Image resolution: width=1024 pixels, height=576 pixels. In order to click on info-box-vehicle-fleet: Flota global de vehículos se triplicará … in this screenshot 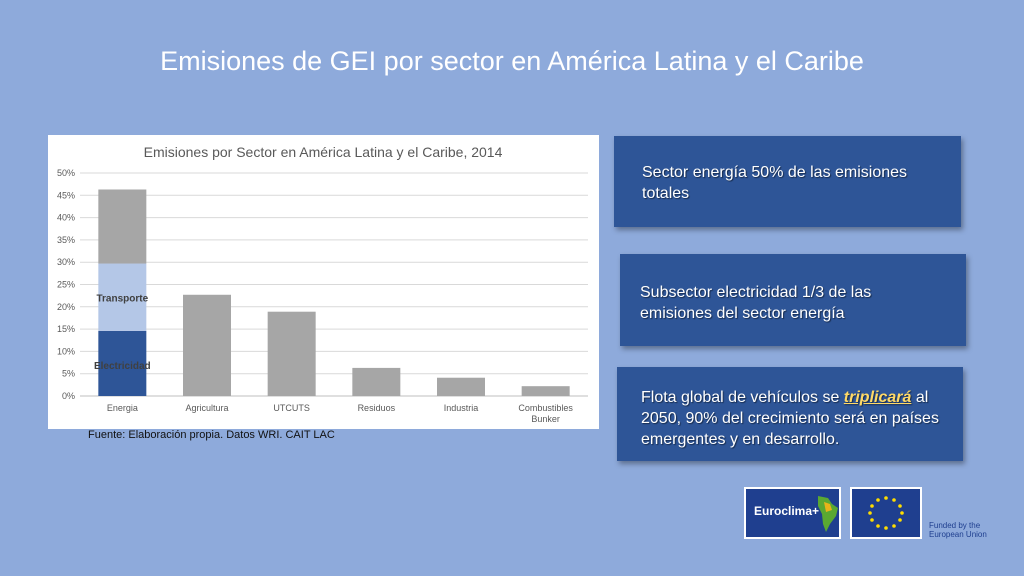, I will do `click(790, 414)`.